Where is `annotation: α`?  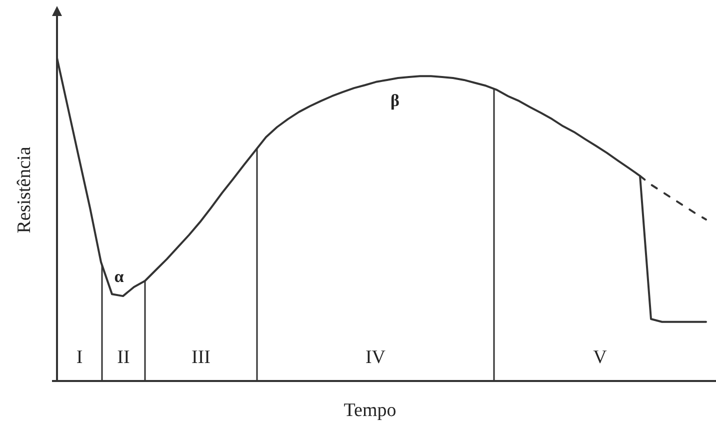
annotation: α is located at coordinates (119, 276).